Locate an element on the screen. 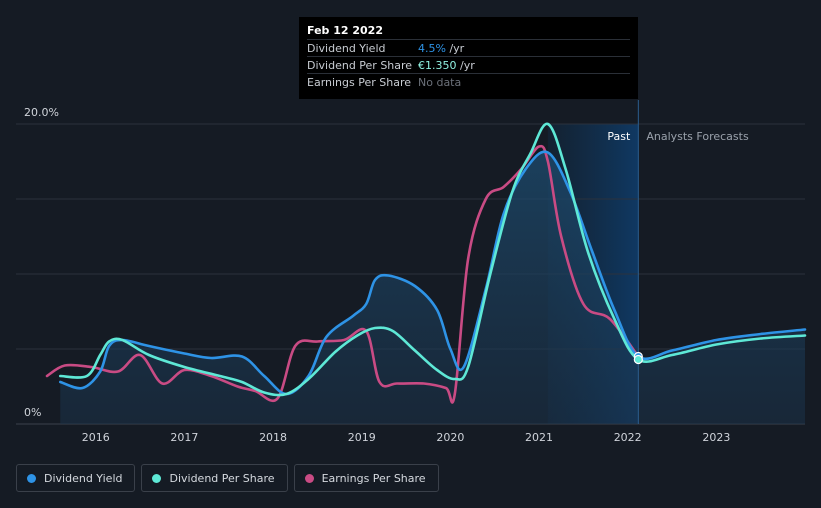 Image resolution: width=821 pixels, height=508 pixels. tooltip-value: 4.5% is located at coordinates (432, 48).